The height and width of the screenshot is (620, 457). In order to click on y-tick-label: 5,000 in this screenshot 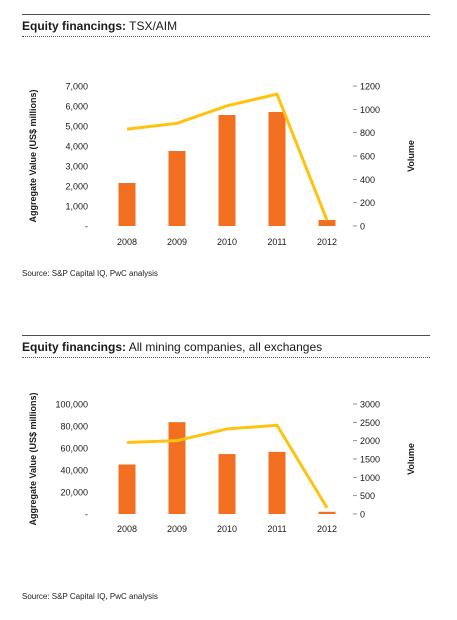, I will do `click(76, 127)`.